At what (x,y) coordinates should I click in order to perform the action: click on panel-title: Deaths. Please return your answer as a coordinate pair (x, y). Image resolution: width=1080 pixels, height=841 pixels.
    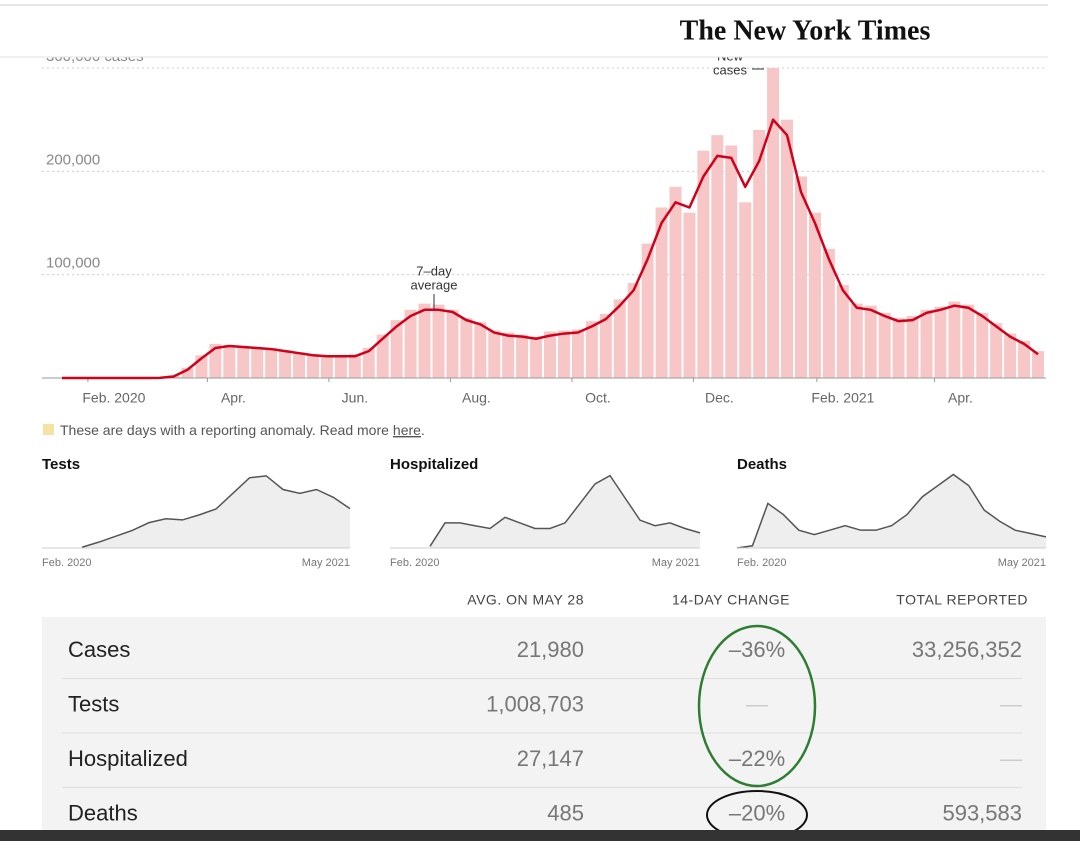
    Looking at the image, I should click on (762, 464).